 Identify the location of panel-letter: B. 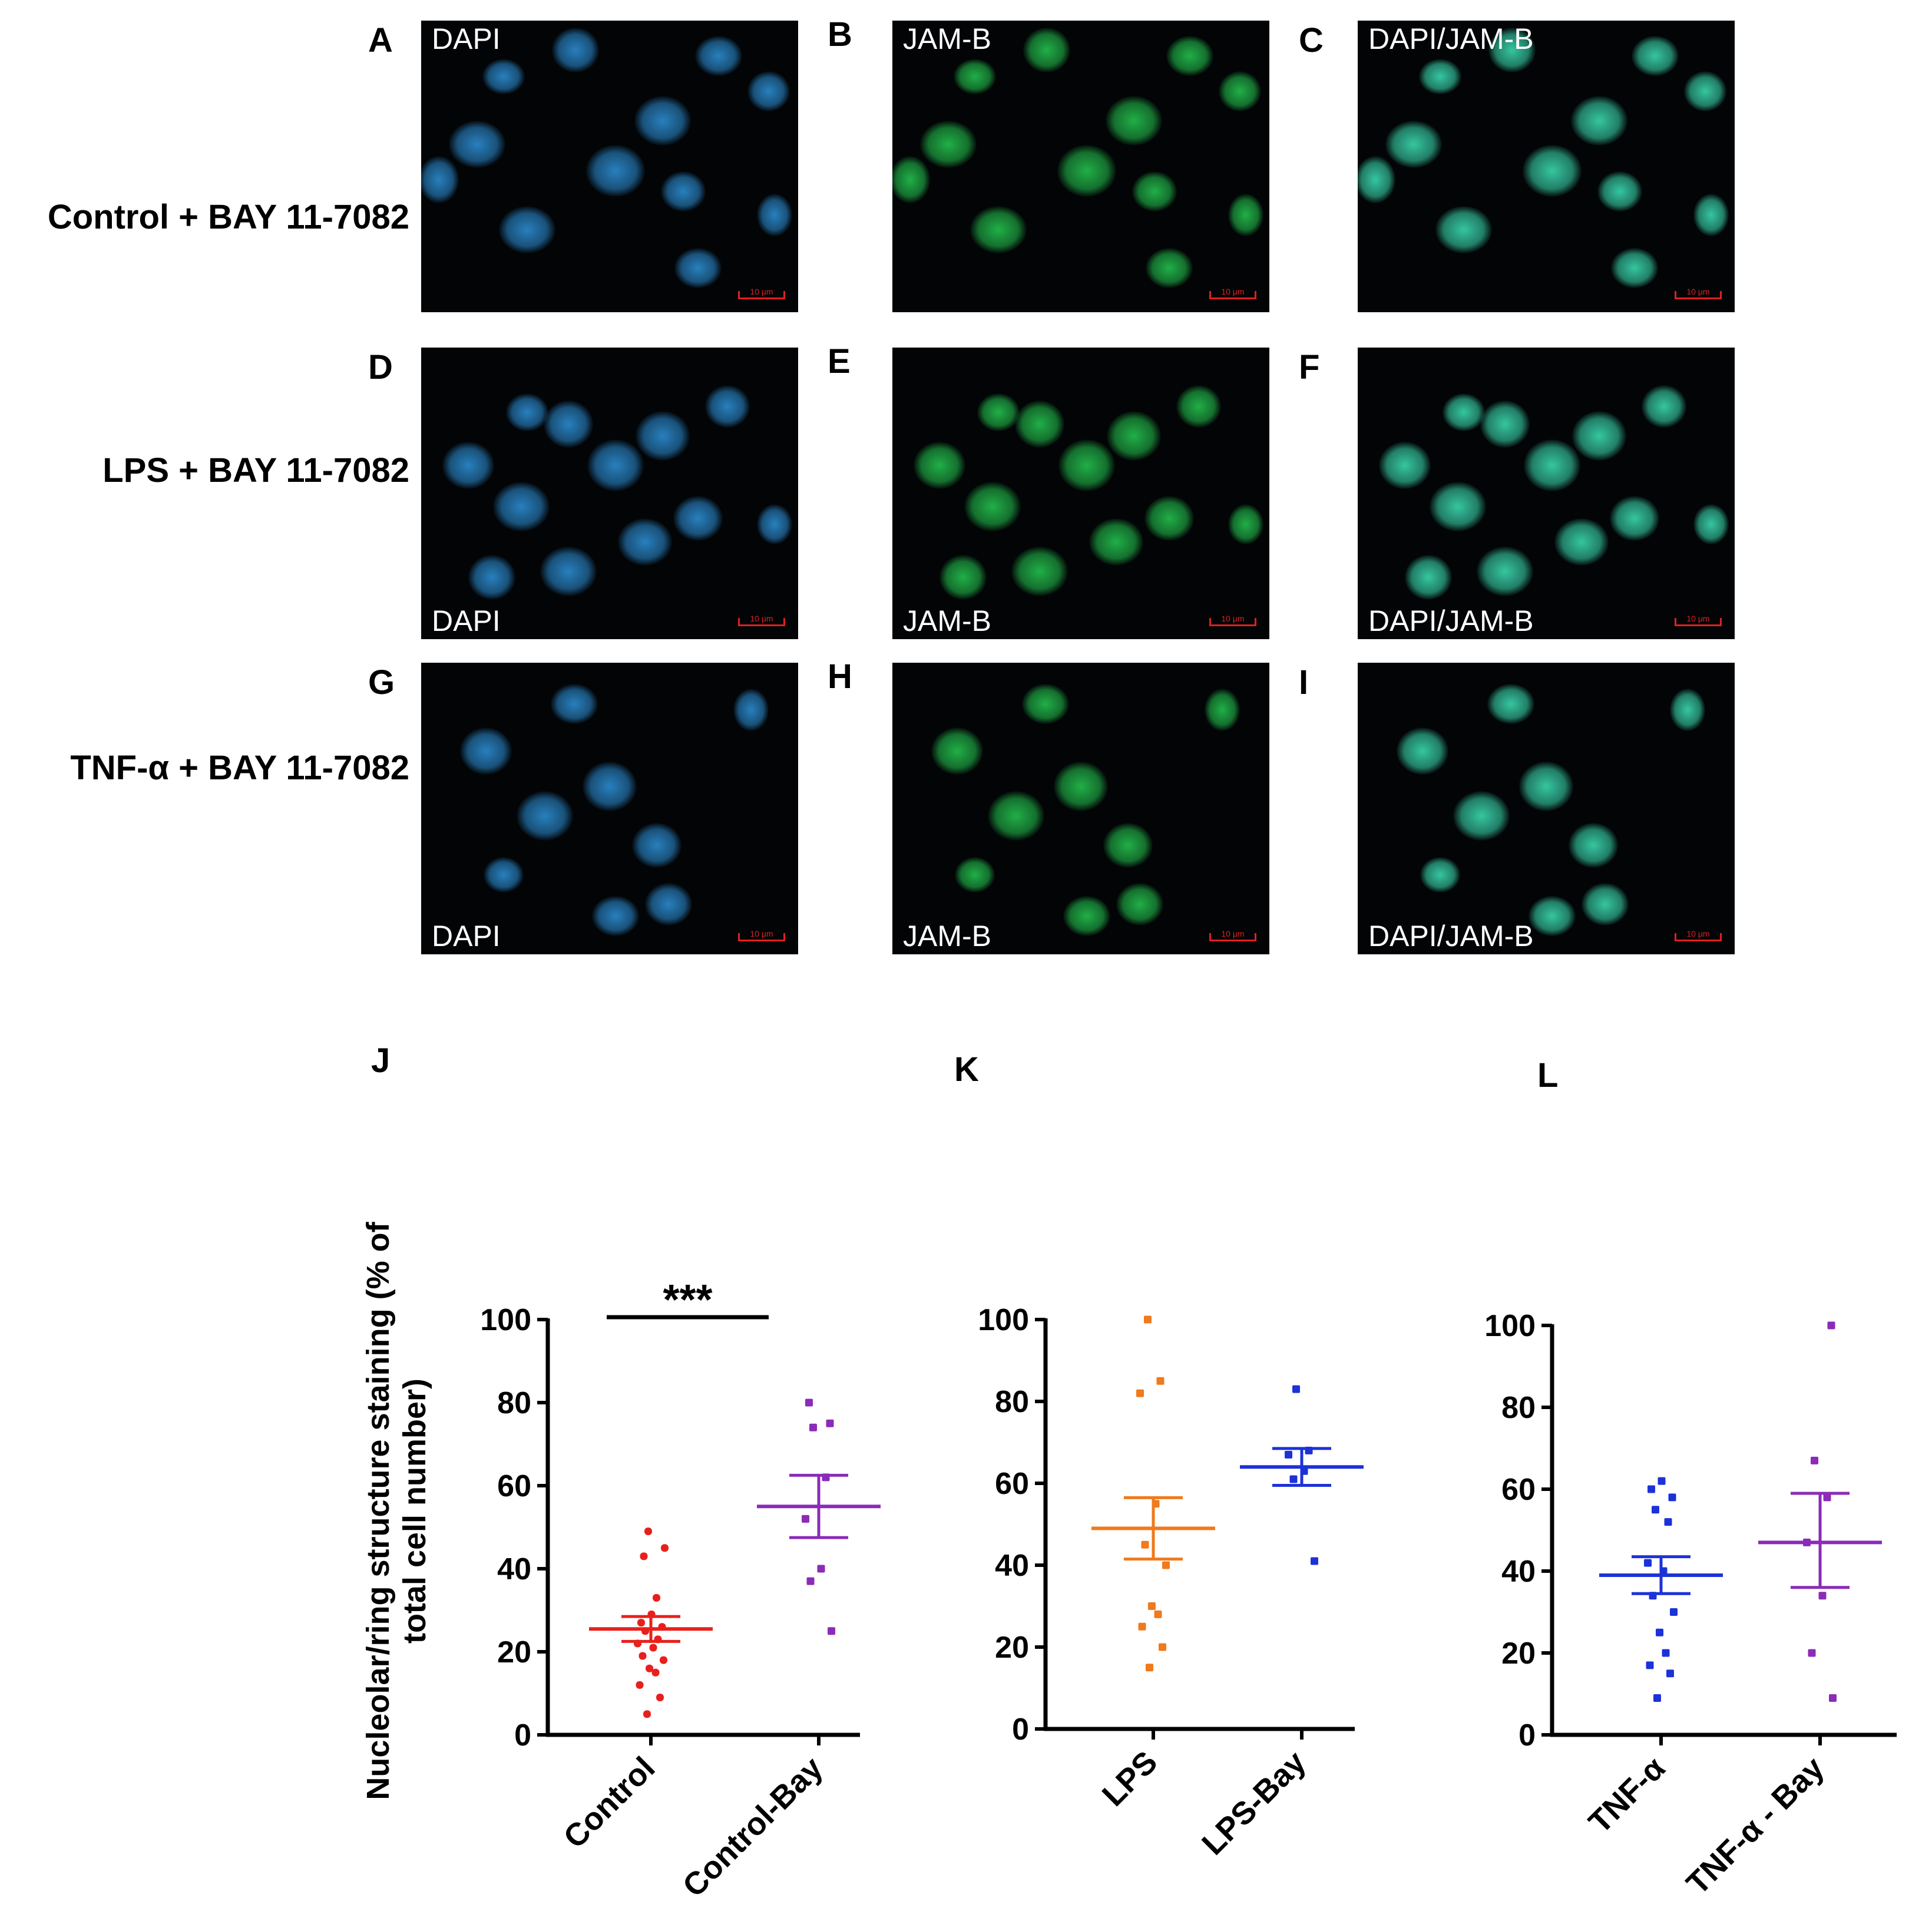
(840, 34).